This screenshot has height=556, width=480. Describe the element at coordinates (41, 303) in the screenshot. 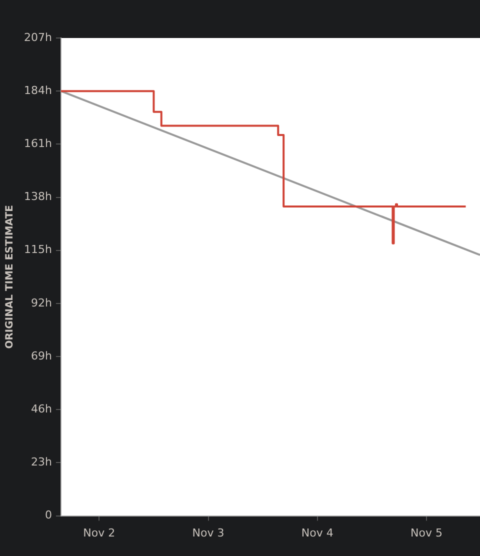

I see `y-tick-label: 92h` at that location.